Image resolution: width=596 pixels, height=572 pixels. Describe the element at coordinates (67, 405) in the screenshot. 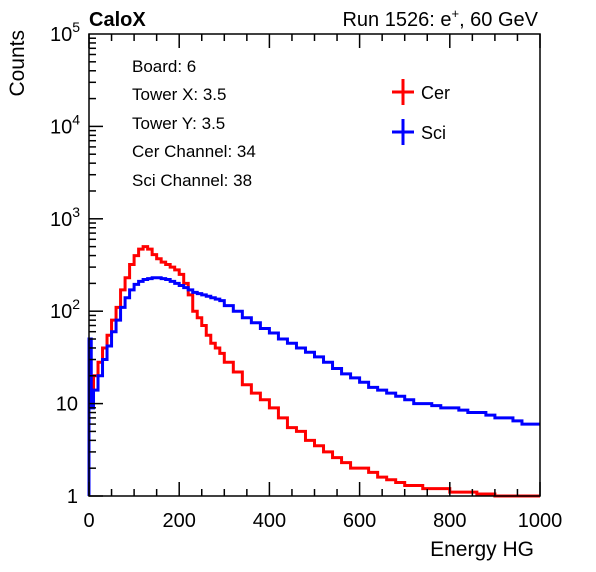

I see `y-tick-label: 10` at that location.